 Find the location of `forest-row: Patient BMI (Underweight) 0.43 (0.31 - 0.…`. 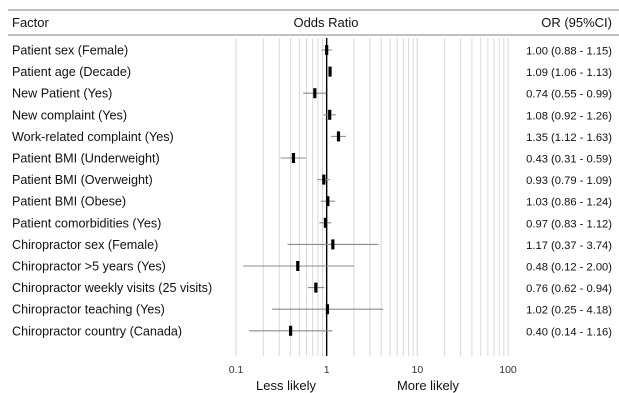

forest-row: Patient BMI (Underweight) 0.43 (0.31 - 0.… is located at coordinates (312, 159).